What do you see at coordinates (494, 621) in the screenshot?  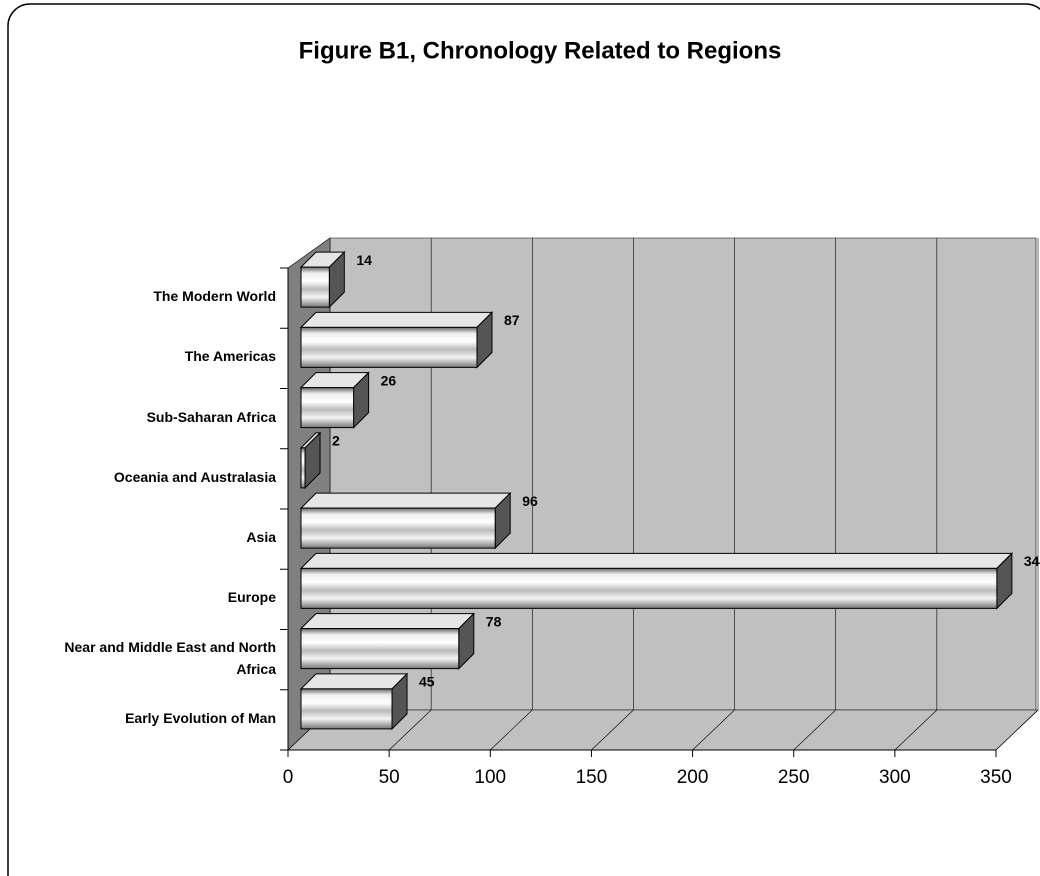 I see `value-label: 78` at bounding box center [494, 621].